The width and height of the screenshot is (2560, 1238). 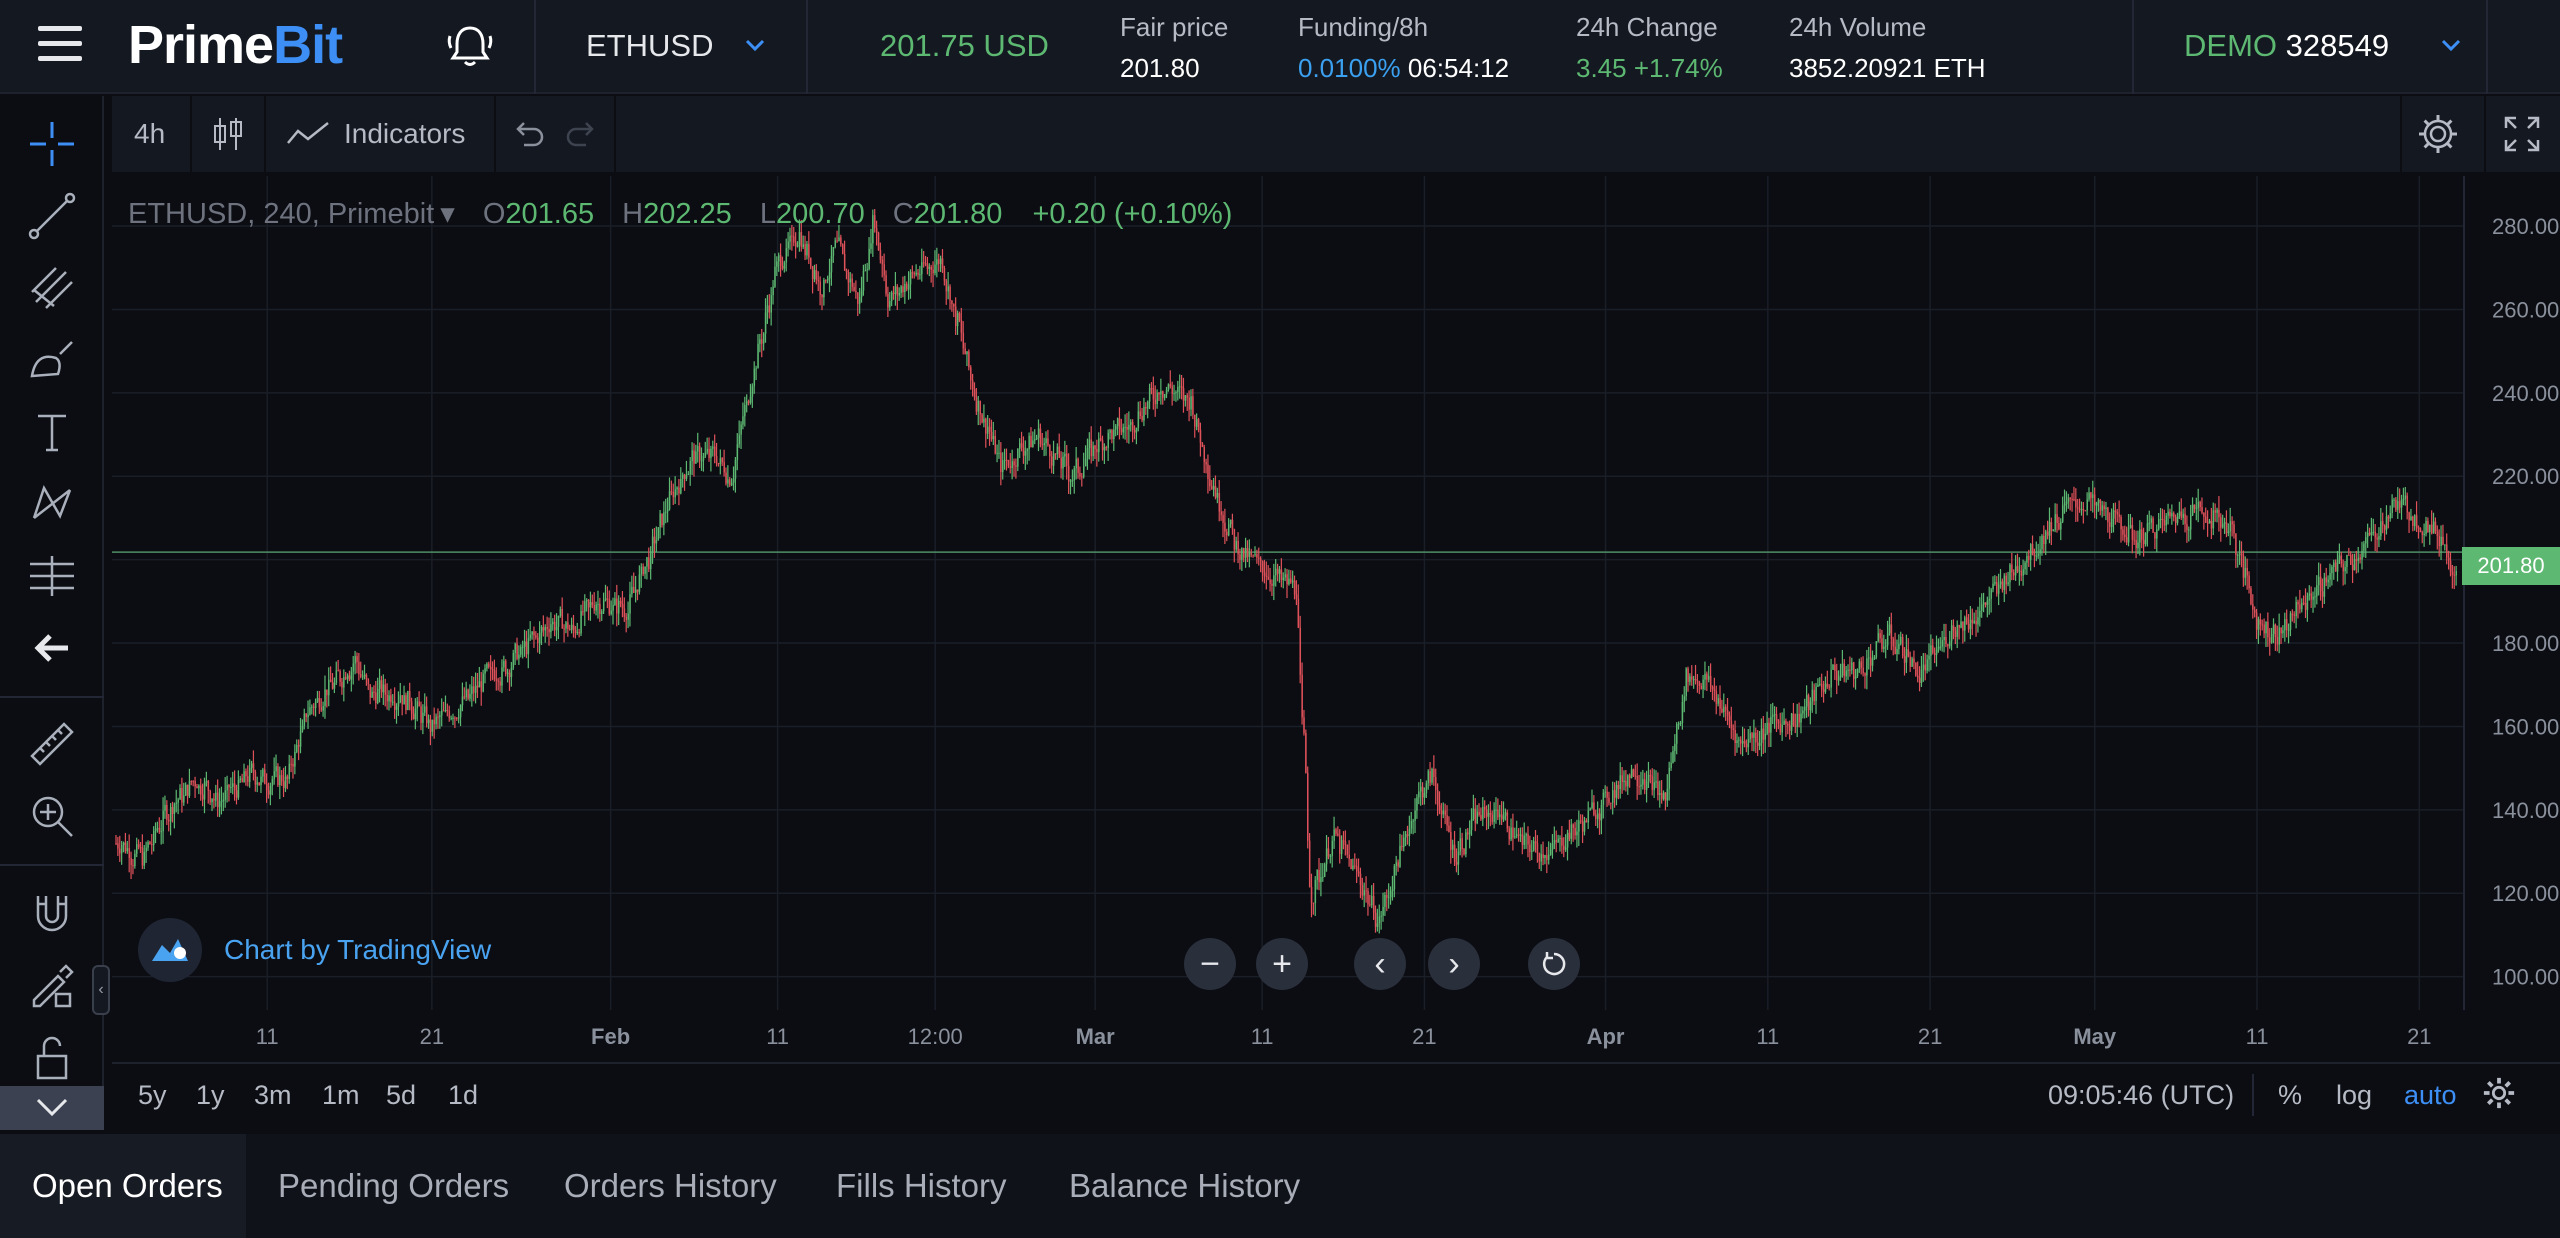 What do you see at coordinates (463, 1095) in the screenshot?
I see `range-1d: 1d` at bounding box center [463, 1095].